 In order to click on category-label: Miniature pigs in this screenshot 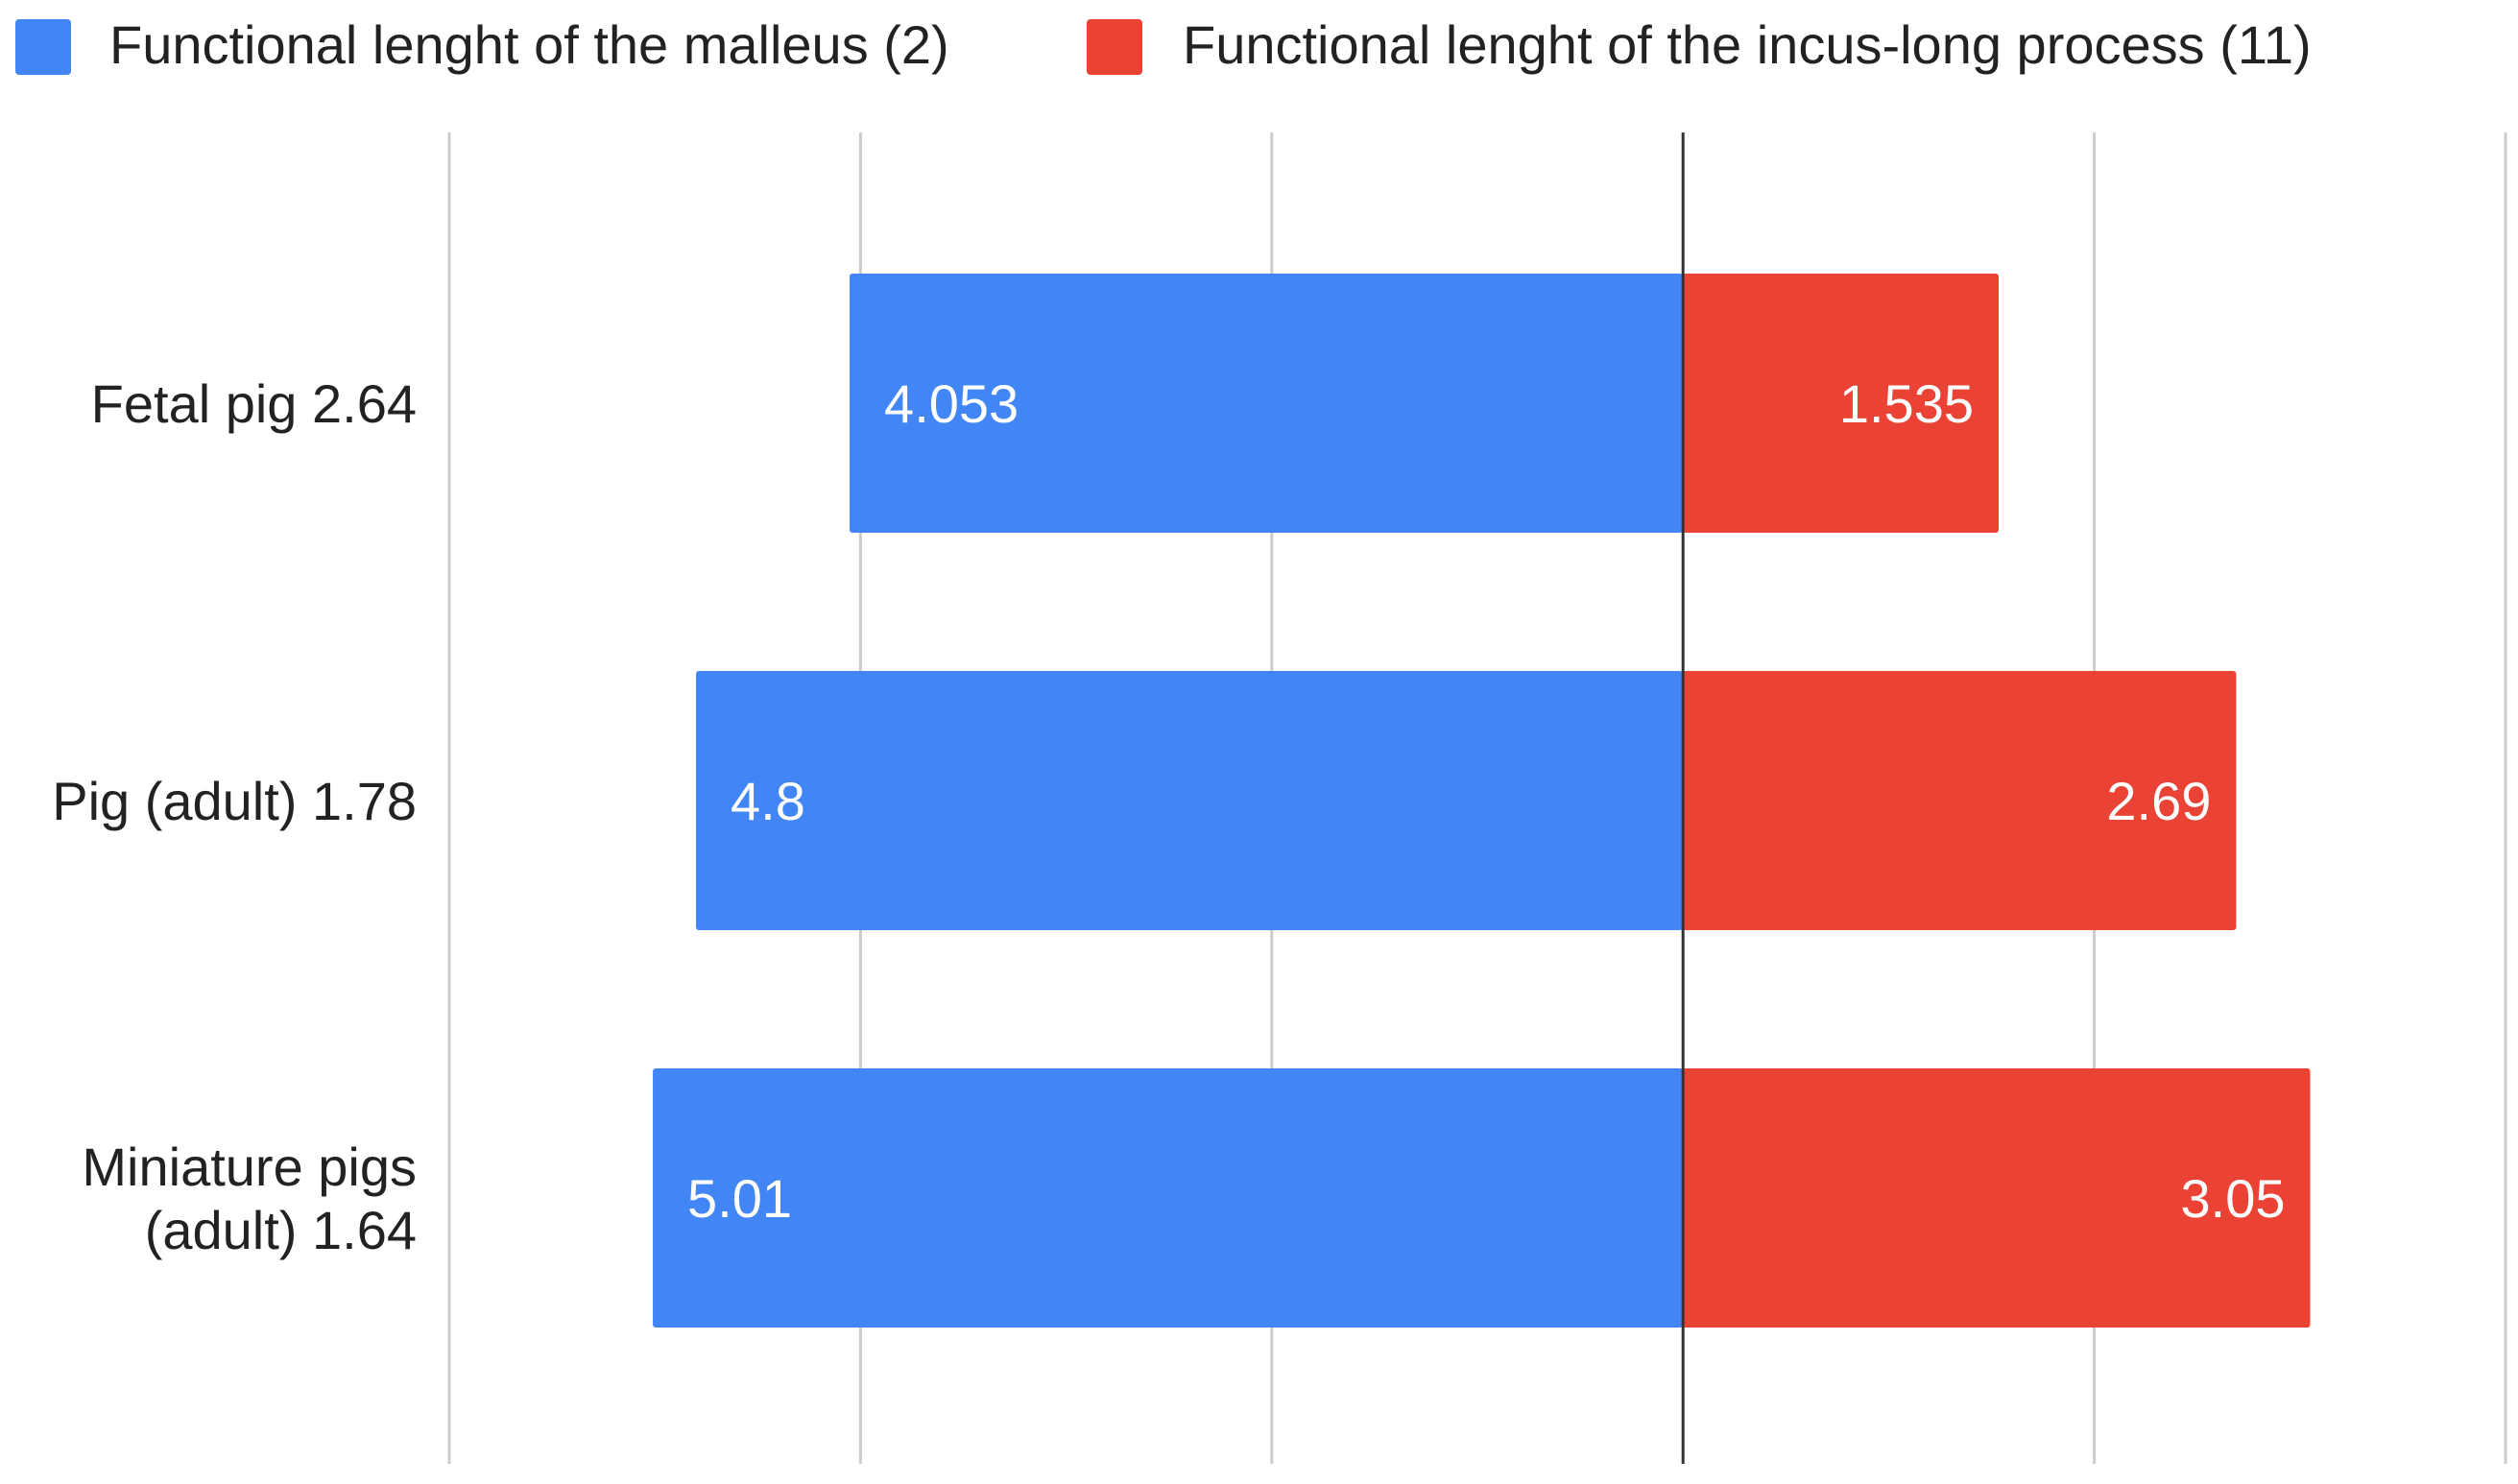, I will do `click(249, 1167)`.